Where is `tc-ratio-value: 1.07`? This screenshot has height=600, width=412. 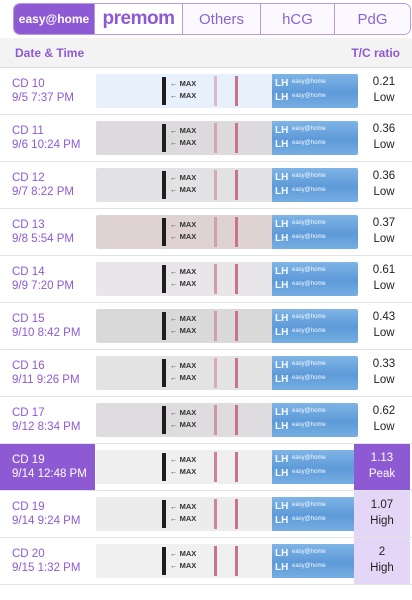 tc-ratio-value: 1.07 is located at coordinates (382, 505).